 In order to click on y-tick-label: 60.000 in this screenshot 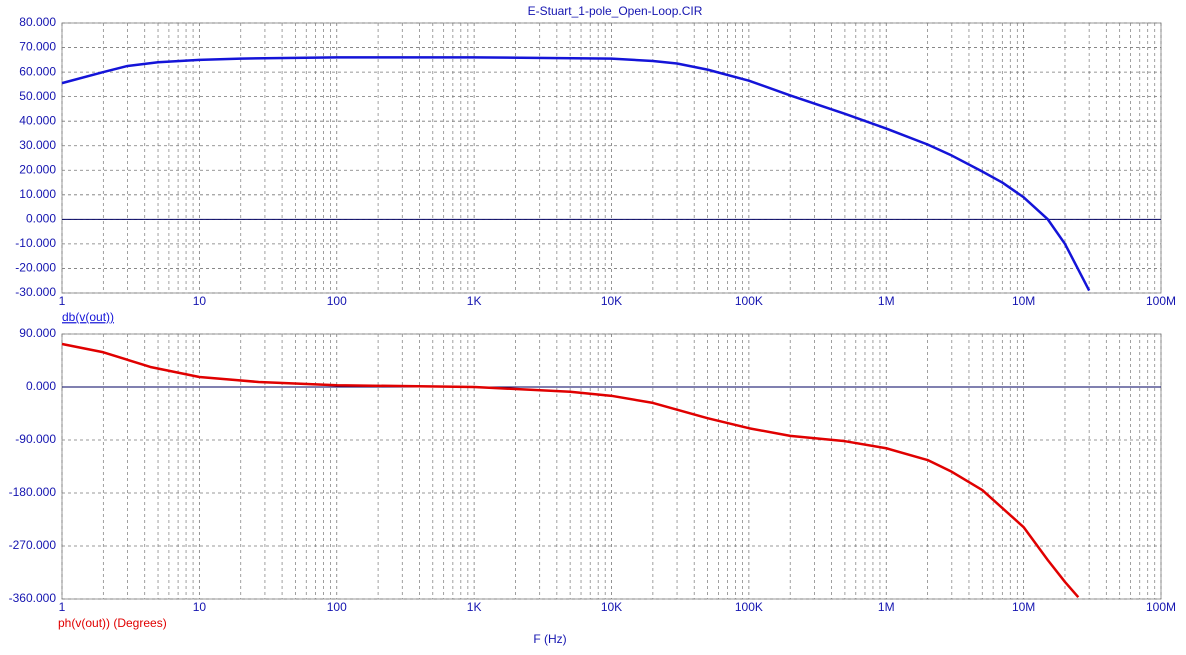, I will do `click(37, 71)`.